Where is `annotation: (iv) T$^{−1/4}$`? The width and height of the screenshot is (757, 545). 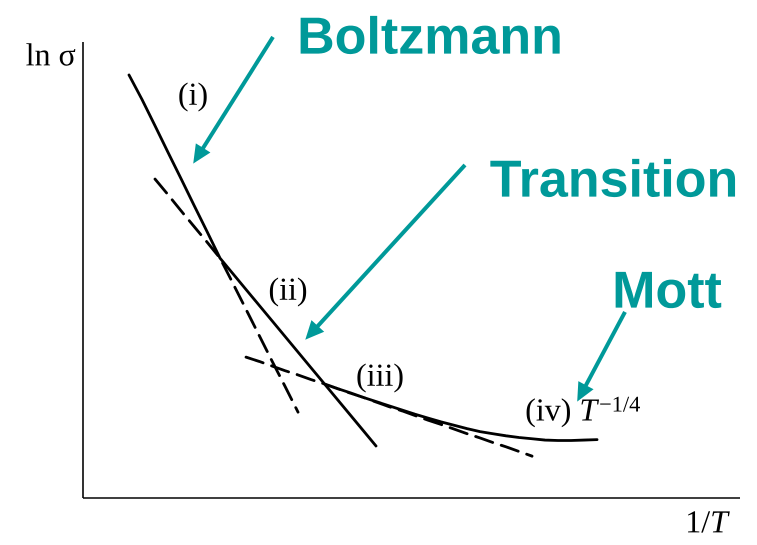
annotation: (iv) T$^{−1/4}$ is located at coordinates (583, 412).